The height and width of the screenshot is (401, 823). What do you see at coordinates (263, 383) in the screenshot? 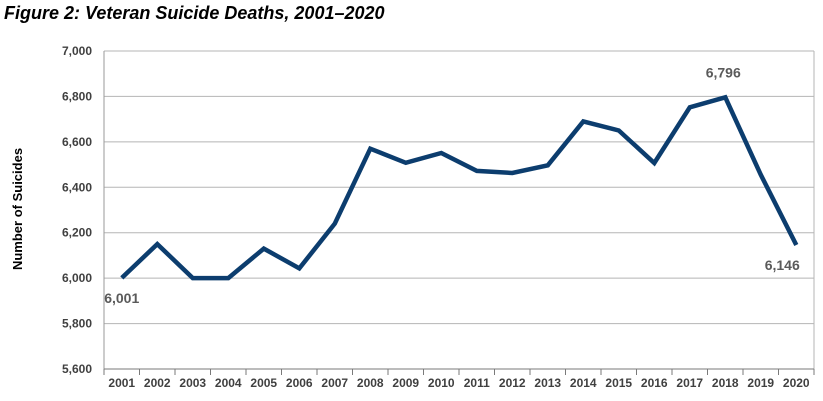
I see `x-tick-label: 2005` at bounding box center [263, 383].